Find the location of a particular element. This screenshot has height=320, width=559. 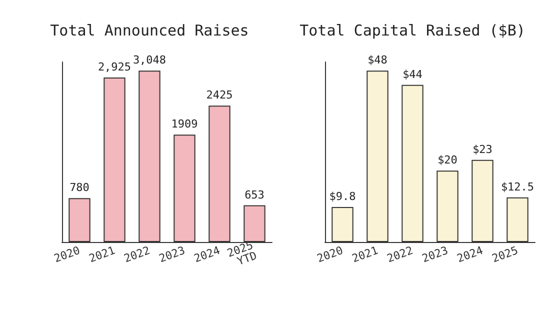

data-label: 3,048 is located at coordinates (149, 60).